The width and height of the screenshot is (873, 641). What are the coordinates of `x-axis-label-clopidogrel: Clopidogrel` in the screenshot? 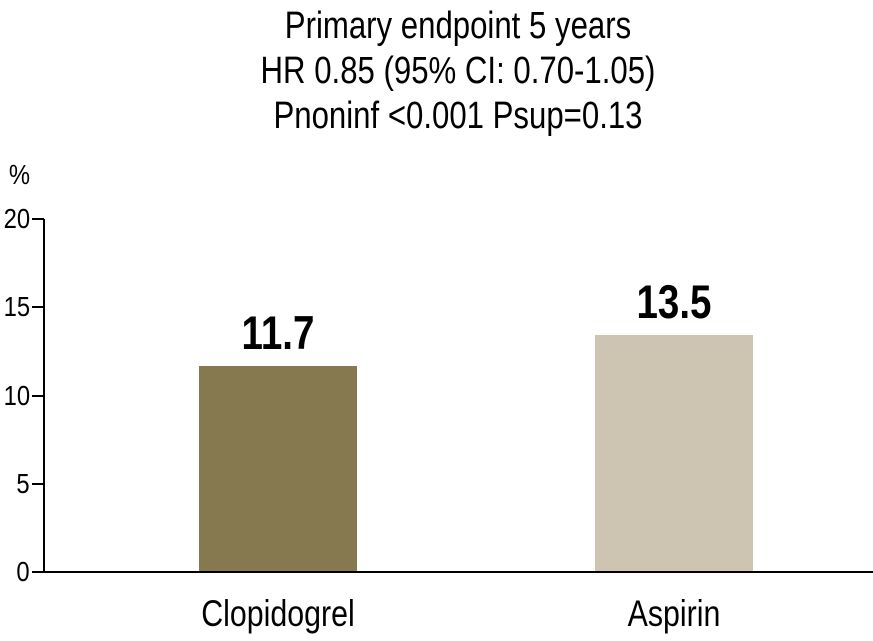 It's located at (278, 613).